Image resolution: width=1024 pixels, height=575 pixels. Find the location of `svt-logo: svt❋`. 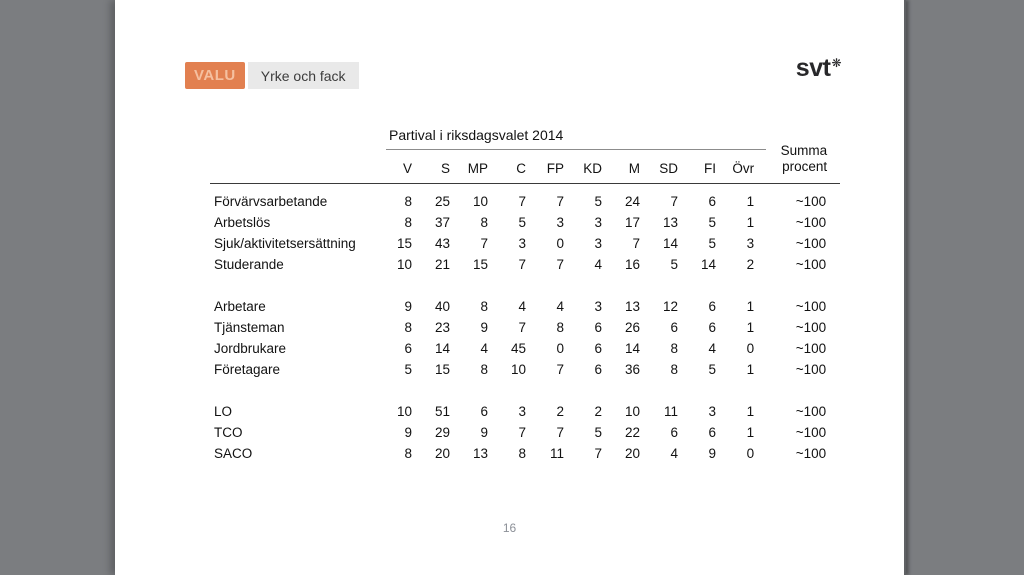

svt-logo: svt❋ is located at coordinates (819, 68).